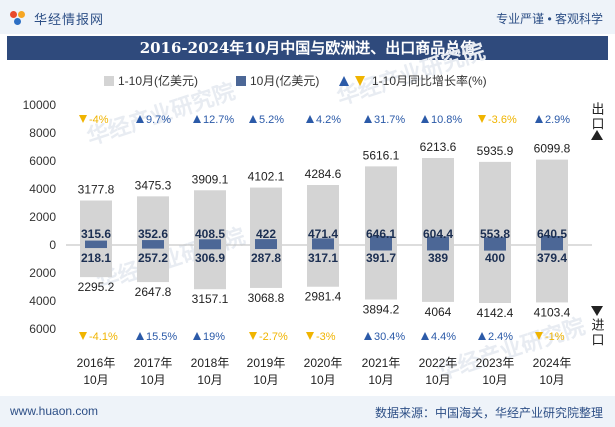 The width and height of the screenshot is (615, 427). I want to click on export-cum-value: 3909.1, so click(210, 179).